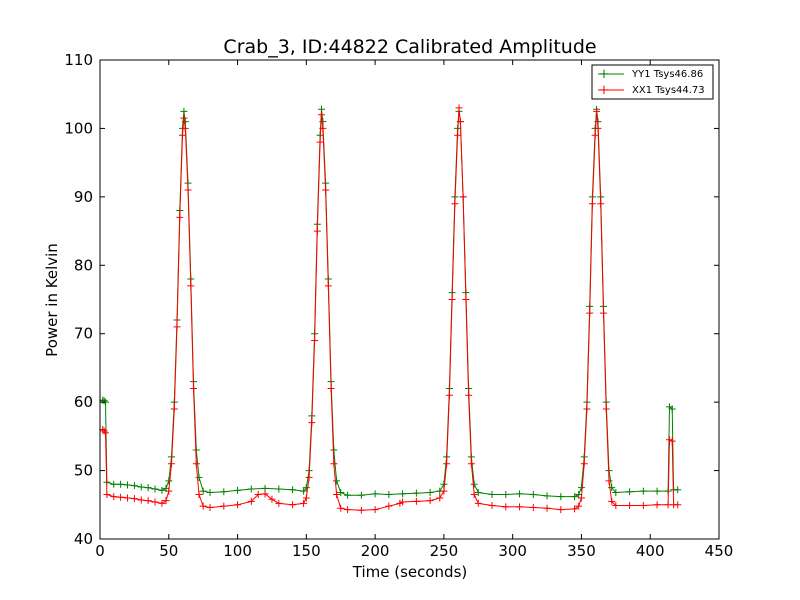  Describe the element at coordinates (83, 402) in the screenshot. I see `y-tick-label: 60` at that location.